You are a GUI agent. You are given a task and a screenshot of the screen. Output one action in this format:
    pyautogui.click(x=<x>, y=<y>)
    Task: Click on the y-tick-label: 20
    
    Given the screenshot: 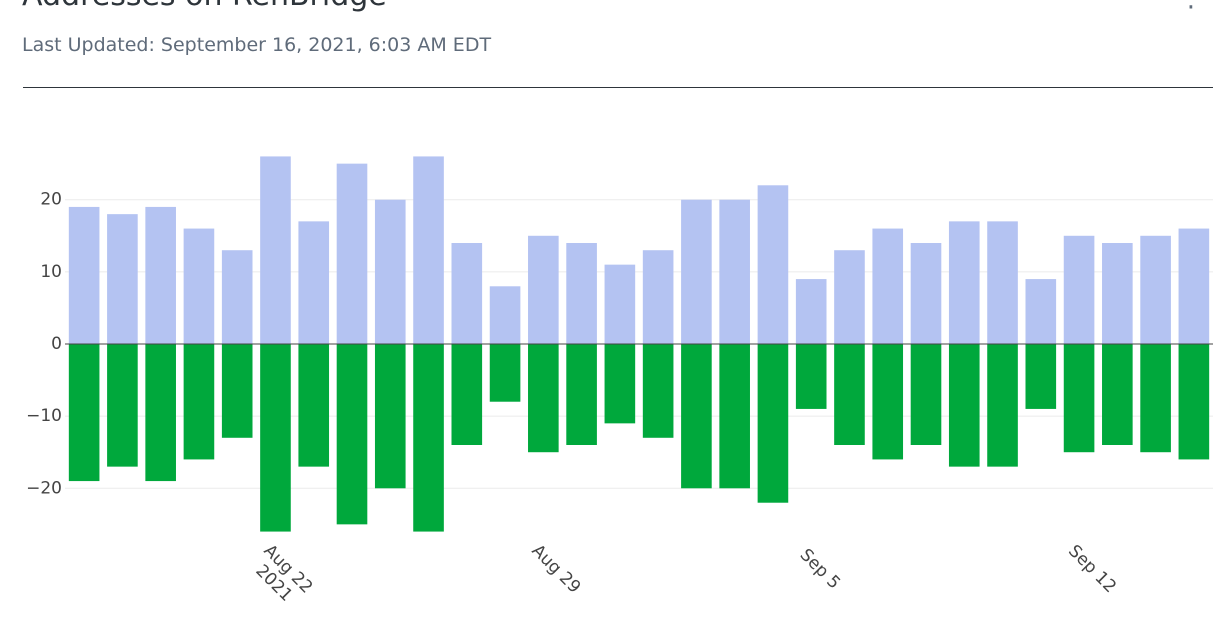 What is the action you would take?
    pyautogui.click(x=51, y=200)
    